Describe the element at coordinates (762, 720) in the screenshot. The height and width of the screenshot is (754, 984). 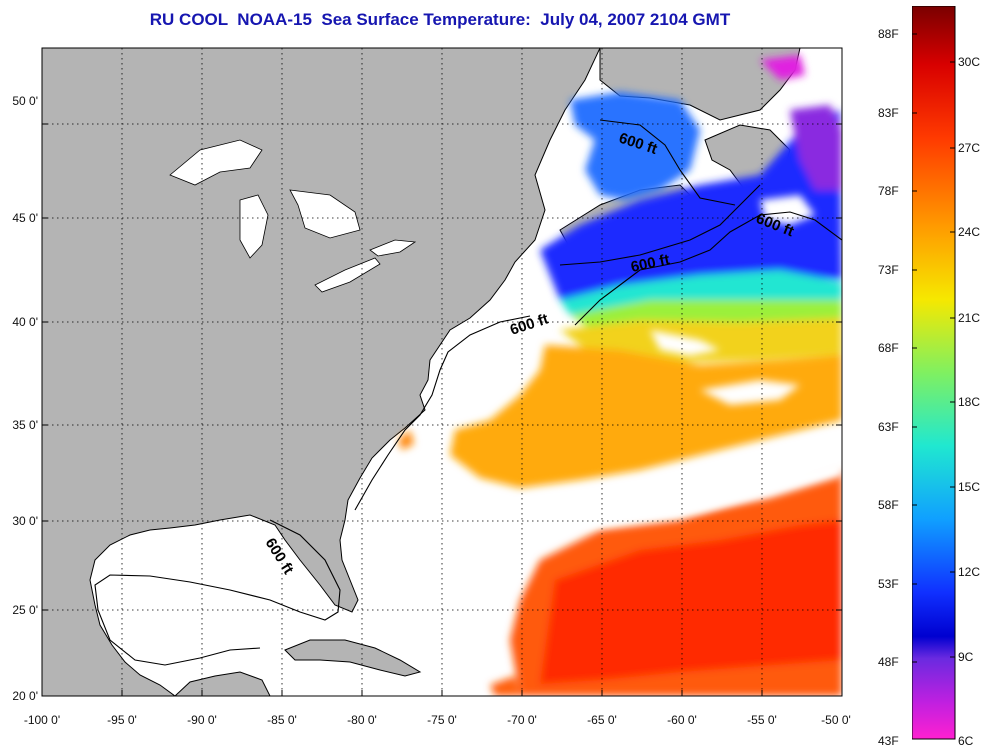
I see `lon-label-55: -55 0'` at that location.